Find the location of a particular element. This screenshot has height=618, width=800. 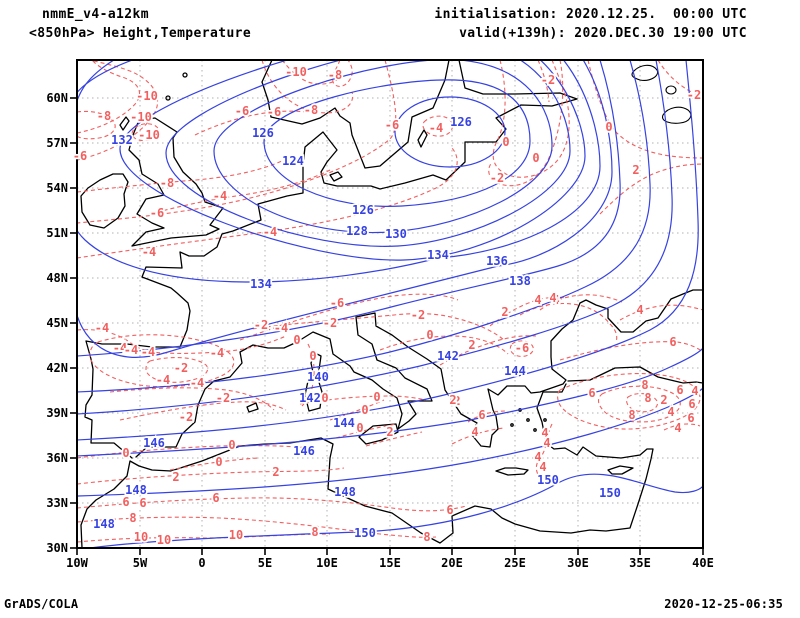

valid-time: valid(+139h): 2020.DEC.30 19:00 UTC is located at coordinates (603, 33).